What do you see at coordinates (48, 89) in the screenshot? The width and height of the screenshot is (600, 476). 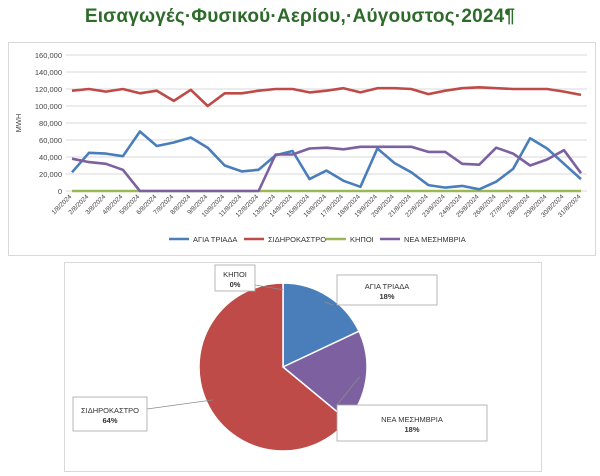 I see `y-tick-label: 120,000` at bounding box center [48, 89].